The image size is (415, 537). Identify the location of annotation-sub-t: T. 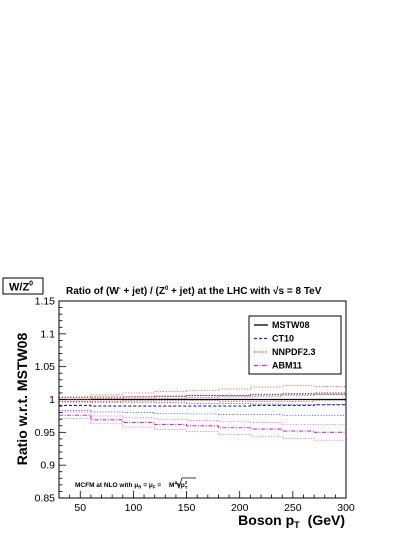
(186, 487).